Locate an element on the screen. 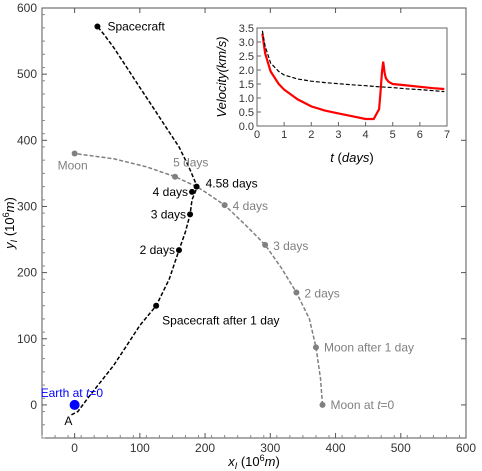 The image size is (482, 471). inset-y-tick-label: 0.5 is located at coordinates (246, 113).